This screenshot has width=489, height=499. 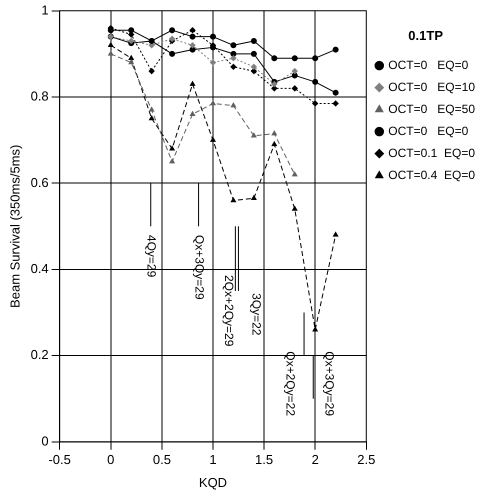 I want to click on legend-title: 0.1TP, so click(x=426, y=36).